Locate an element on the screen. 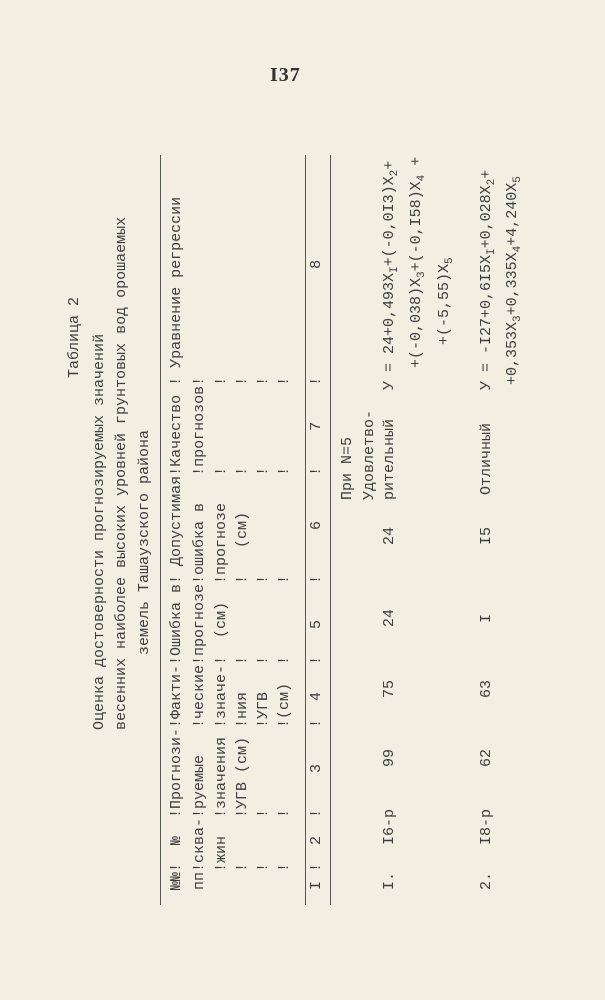 The width and height of the screenshot is (605, 1000). regression-equation-line: +(-5,55)X5 is located at coordinates (446, 301).